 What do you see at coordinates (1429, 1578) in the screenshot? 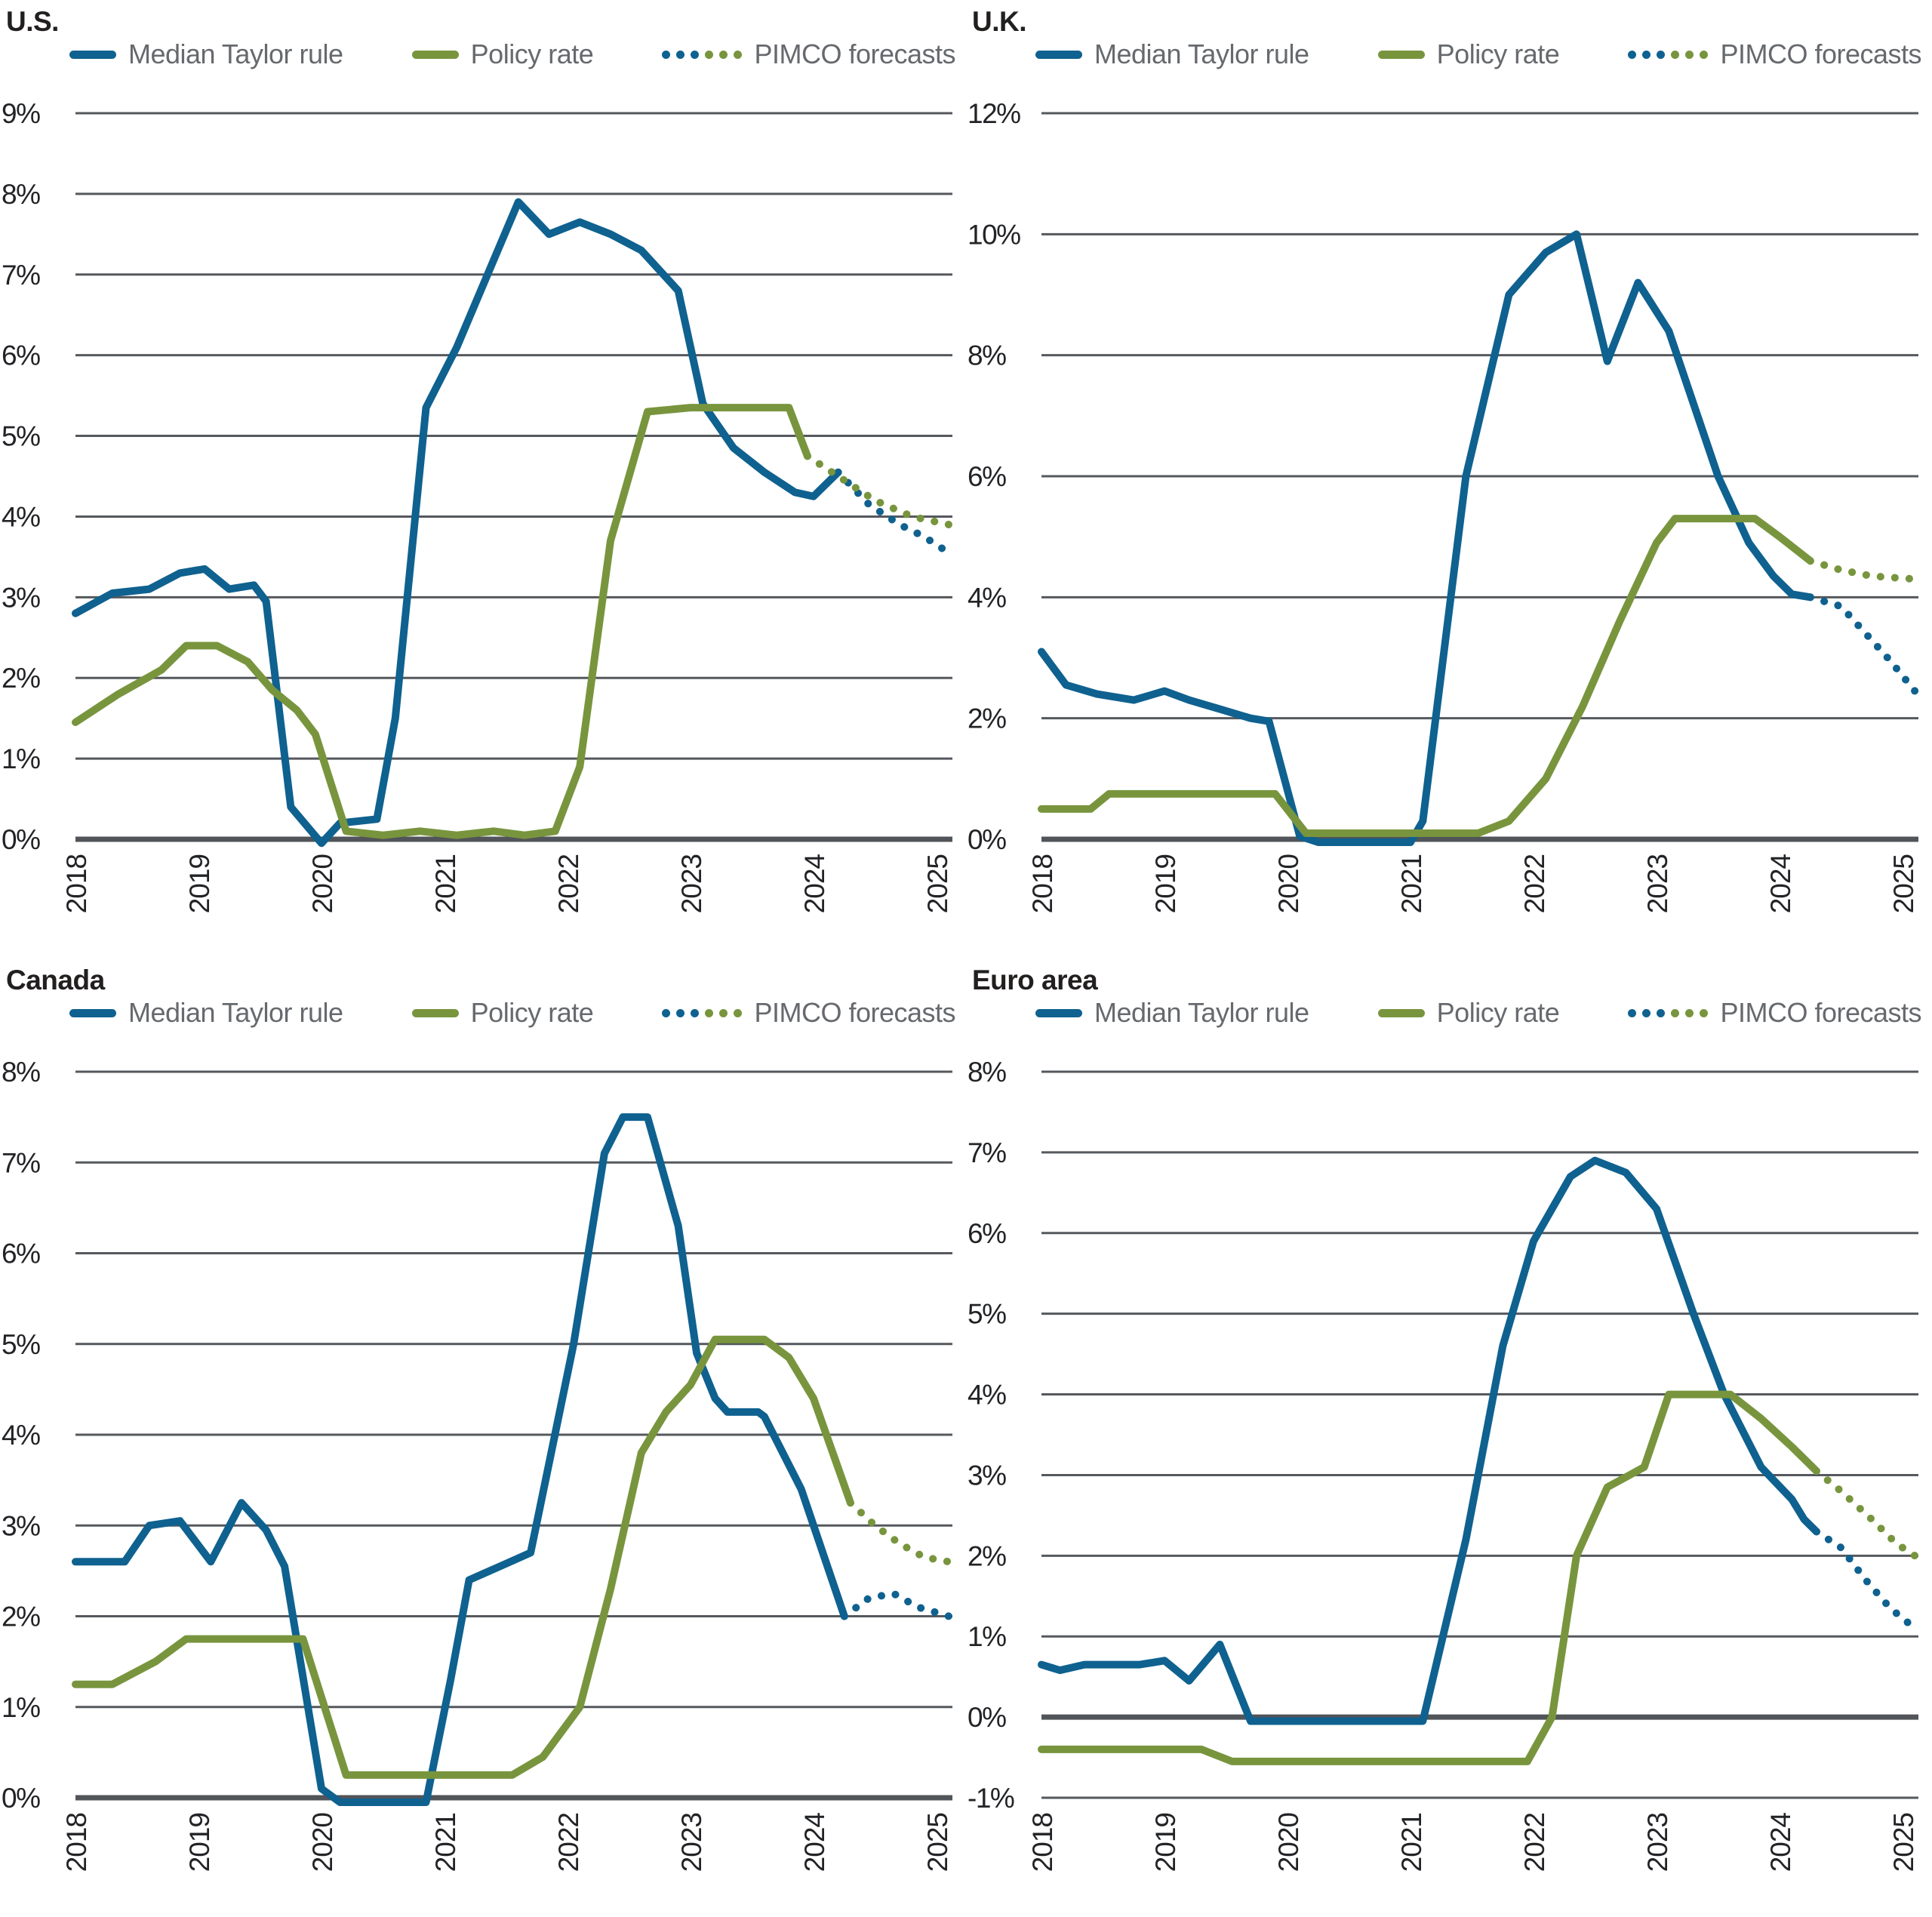
I see `euro-series-policy-line` at bounding box center [1429, 1578].